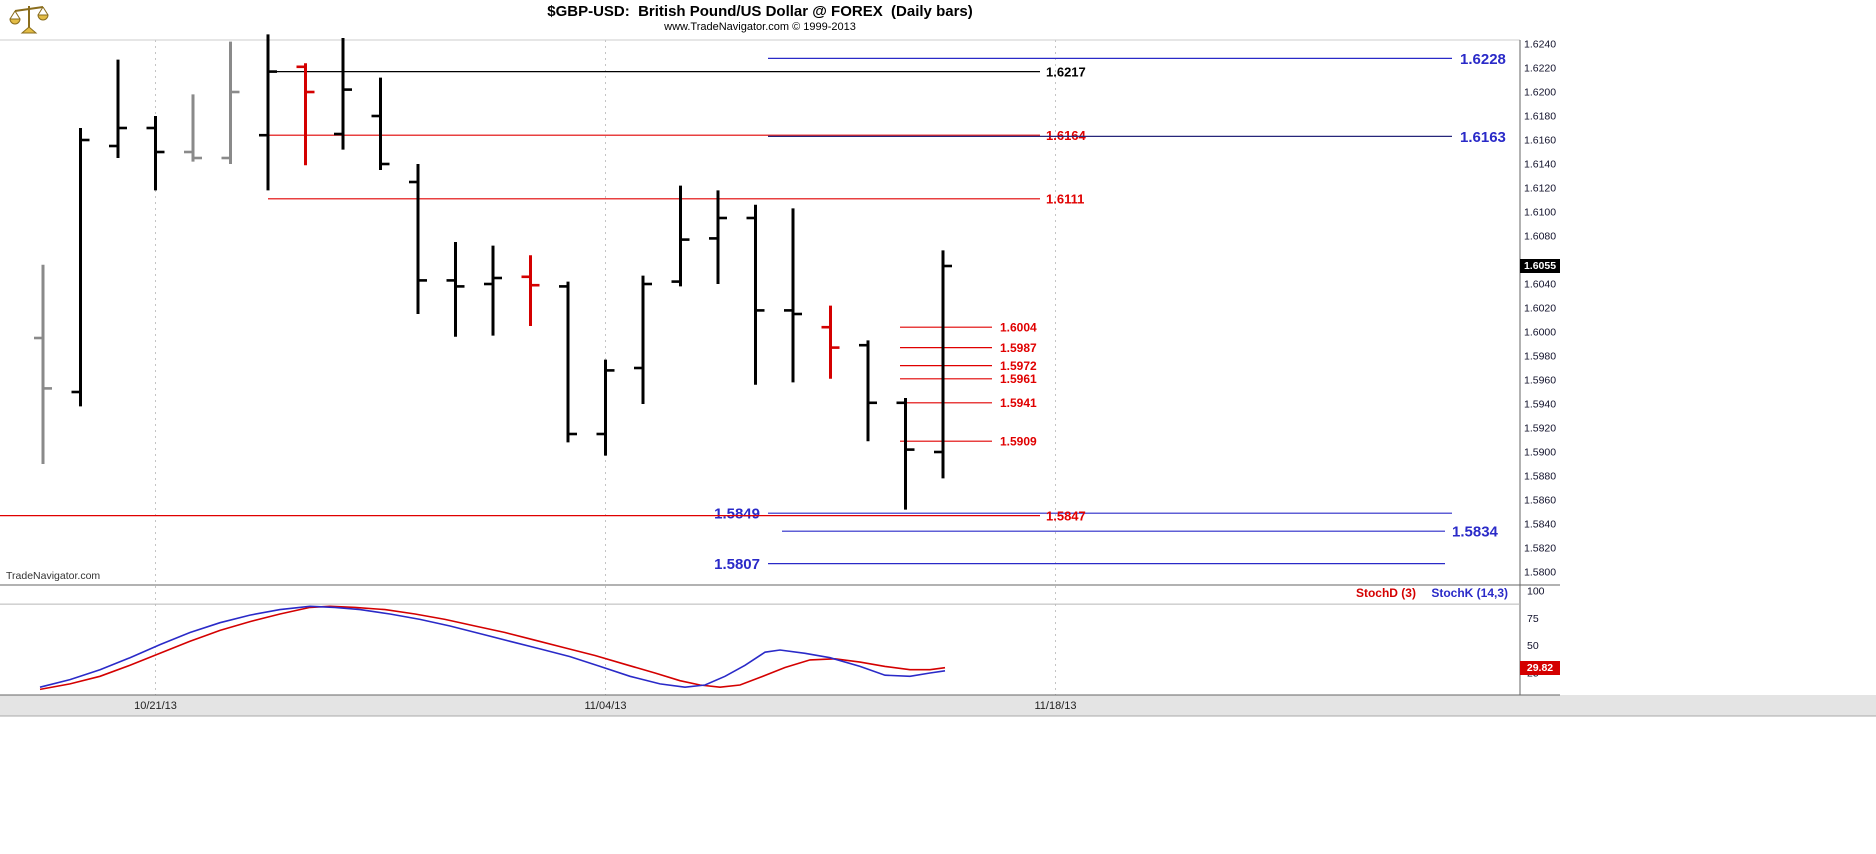  Describe the element at coordinates (754, 593) in the screenshot. I see `stoch-legend: StochD (3) StochK (14,3)` at that location.